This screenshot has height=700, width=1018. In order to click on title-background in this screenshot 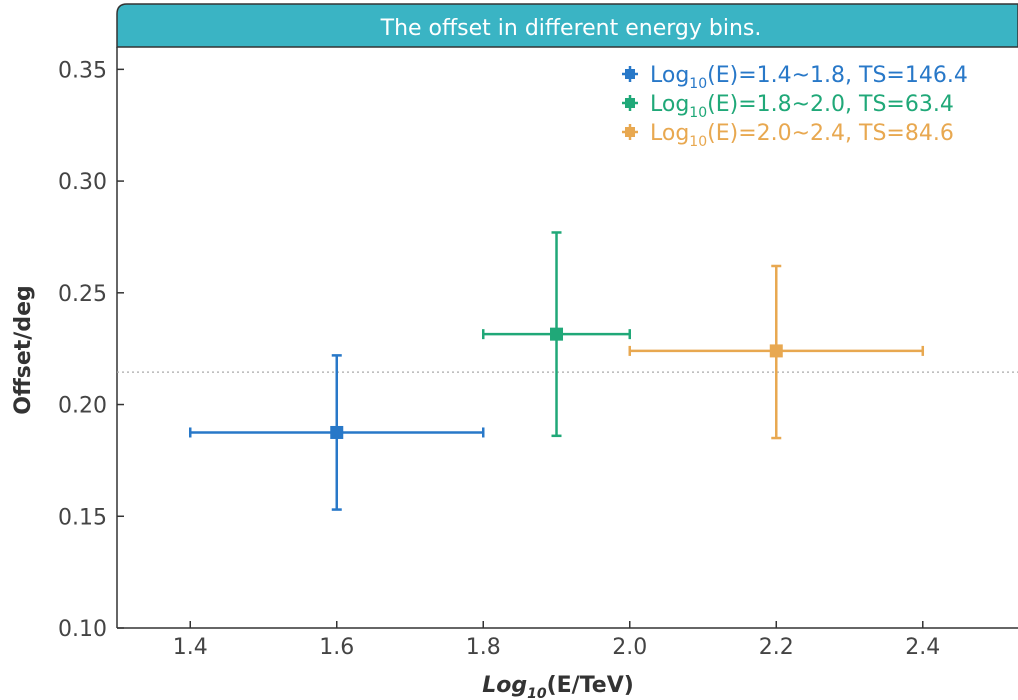, I will do `click(567, 25)`.